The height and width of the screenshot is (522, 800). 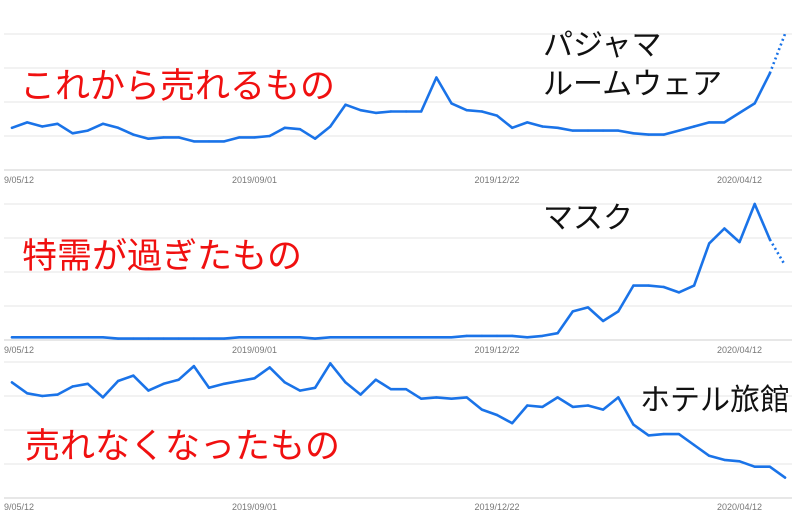 I want to click on x-tick-label: 2019/12/22, so click(x=496, y=507).